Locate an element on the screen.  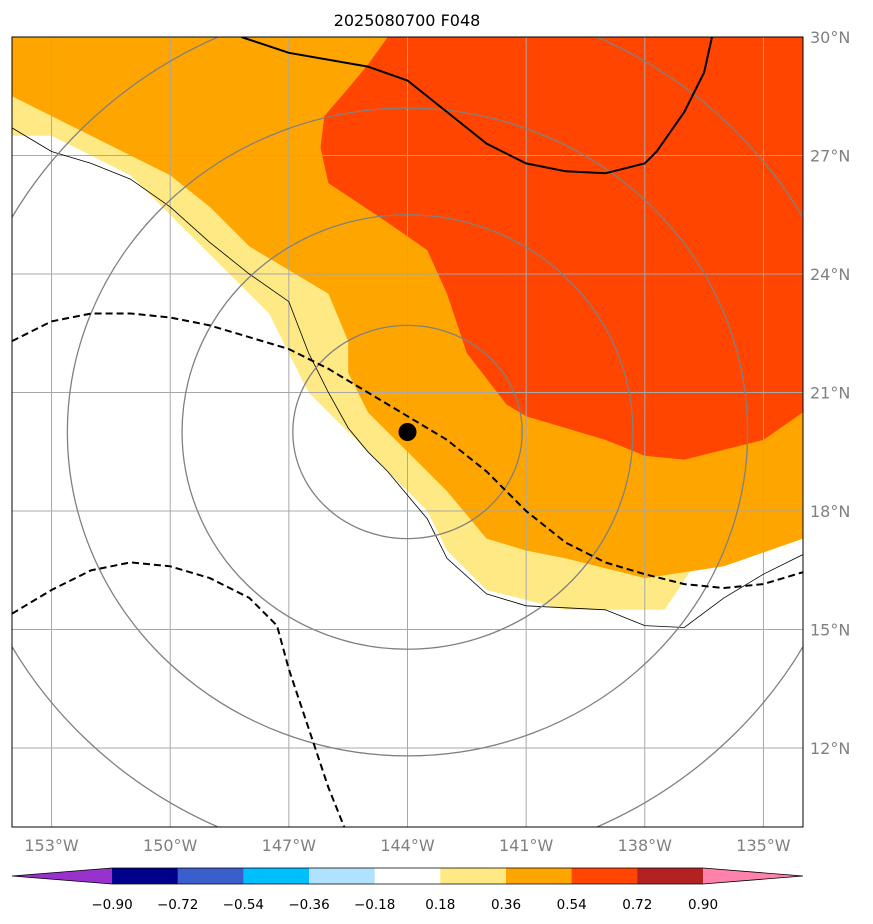
x-tick-label-2: 147°W is located at coordinates (289, 845).